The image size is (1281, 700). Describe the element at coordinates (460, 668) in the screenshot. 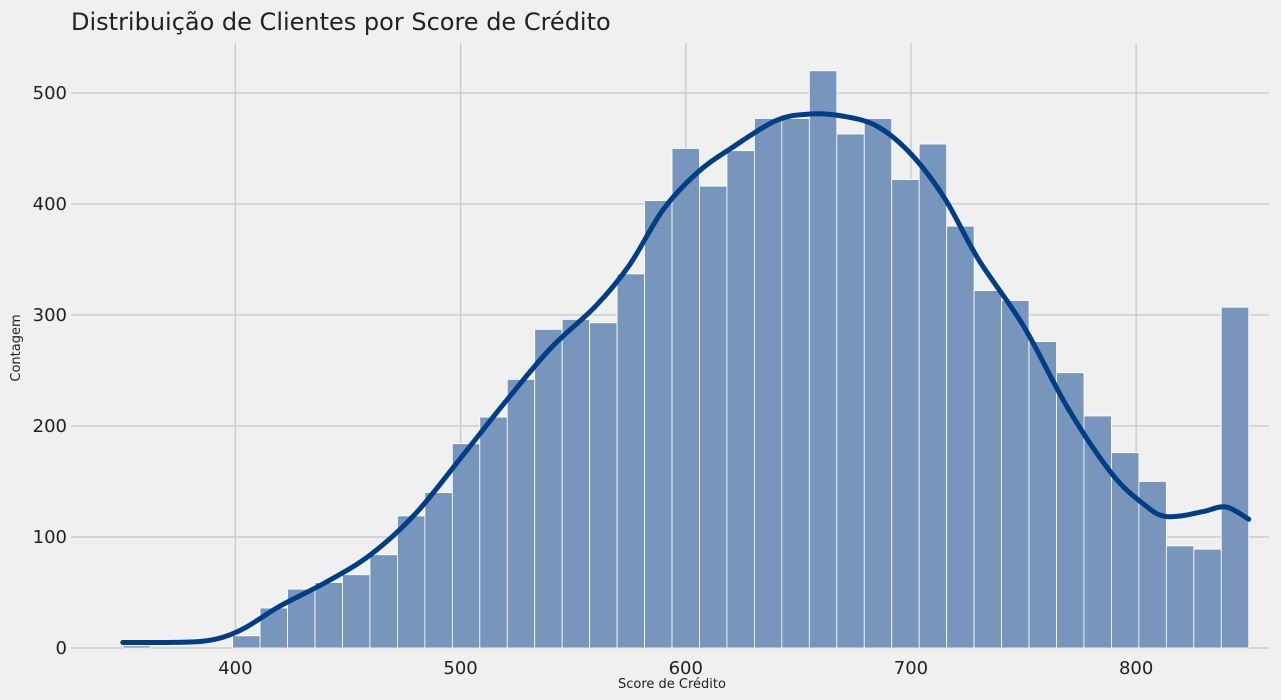

I see `x-tick-label: 500` at that location.